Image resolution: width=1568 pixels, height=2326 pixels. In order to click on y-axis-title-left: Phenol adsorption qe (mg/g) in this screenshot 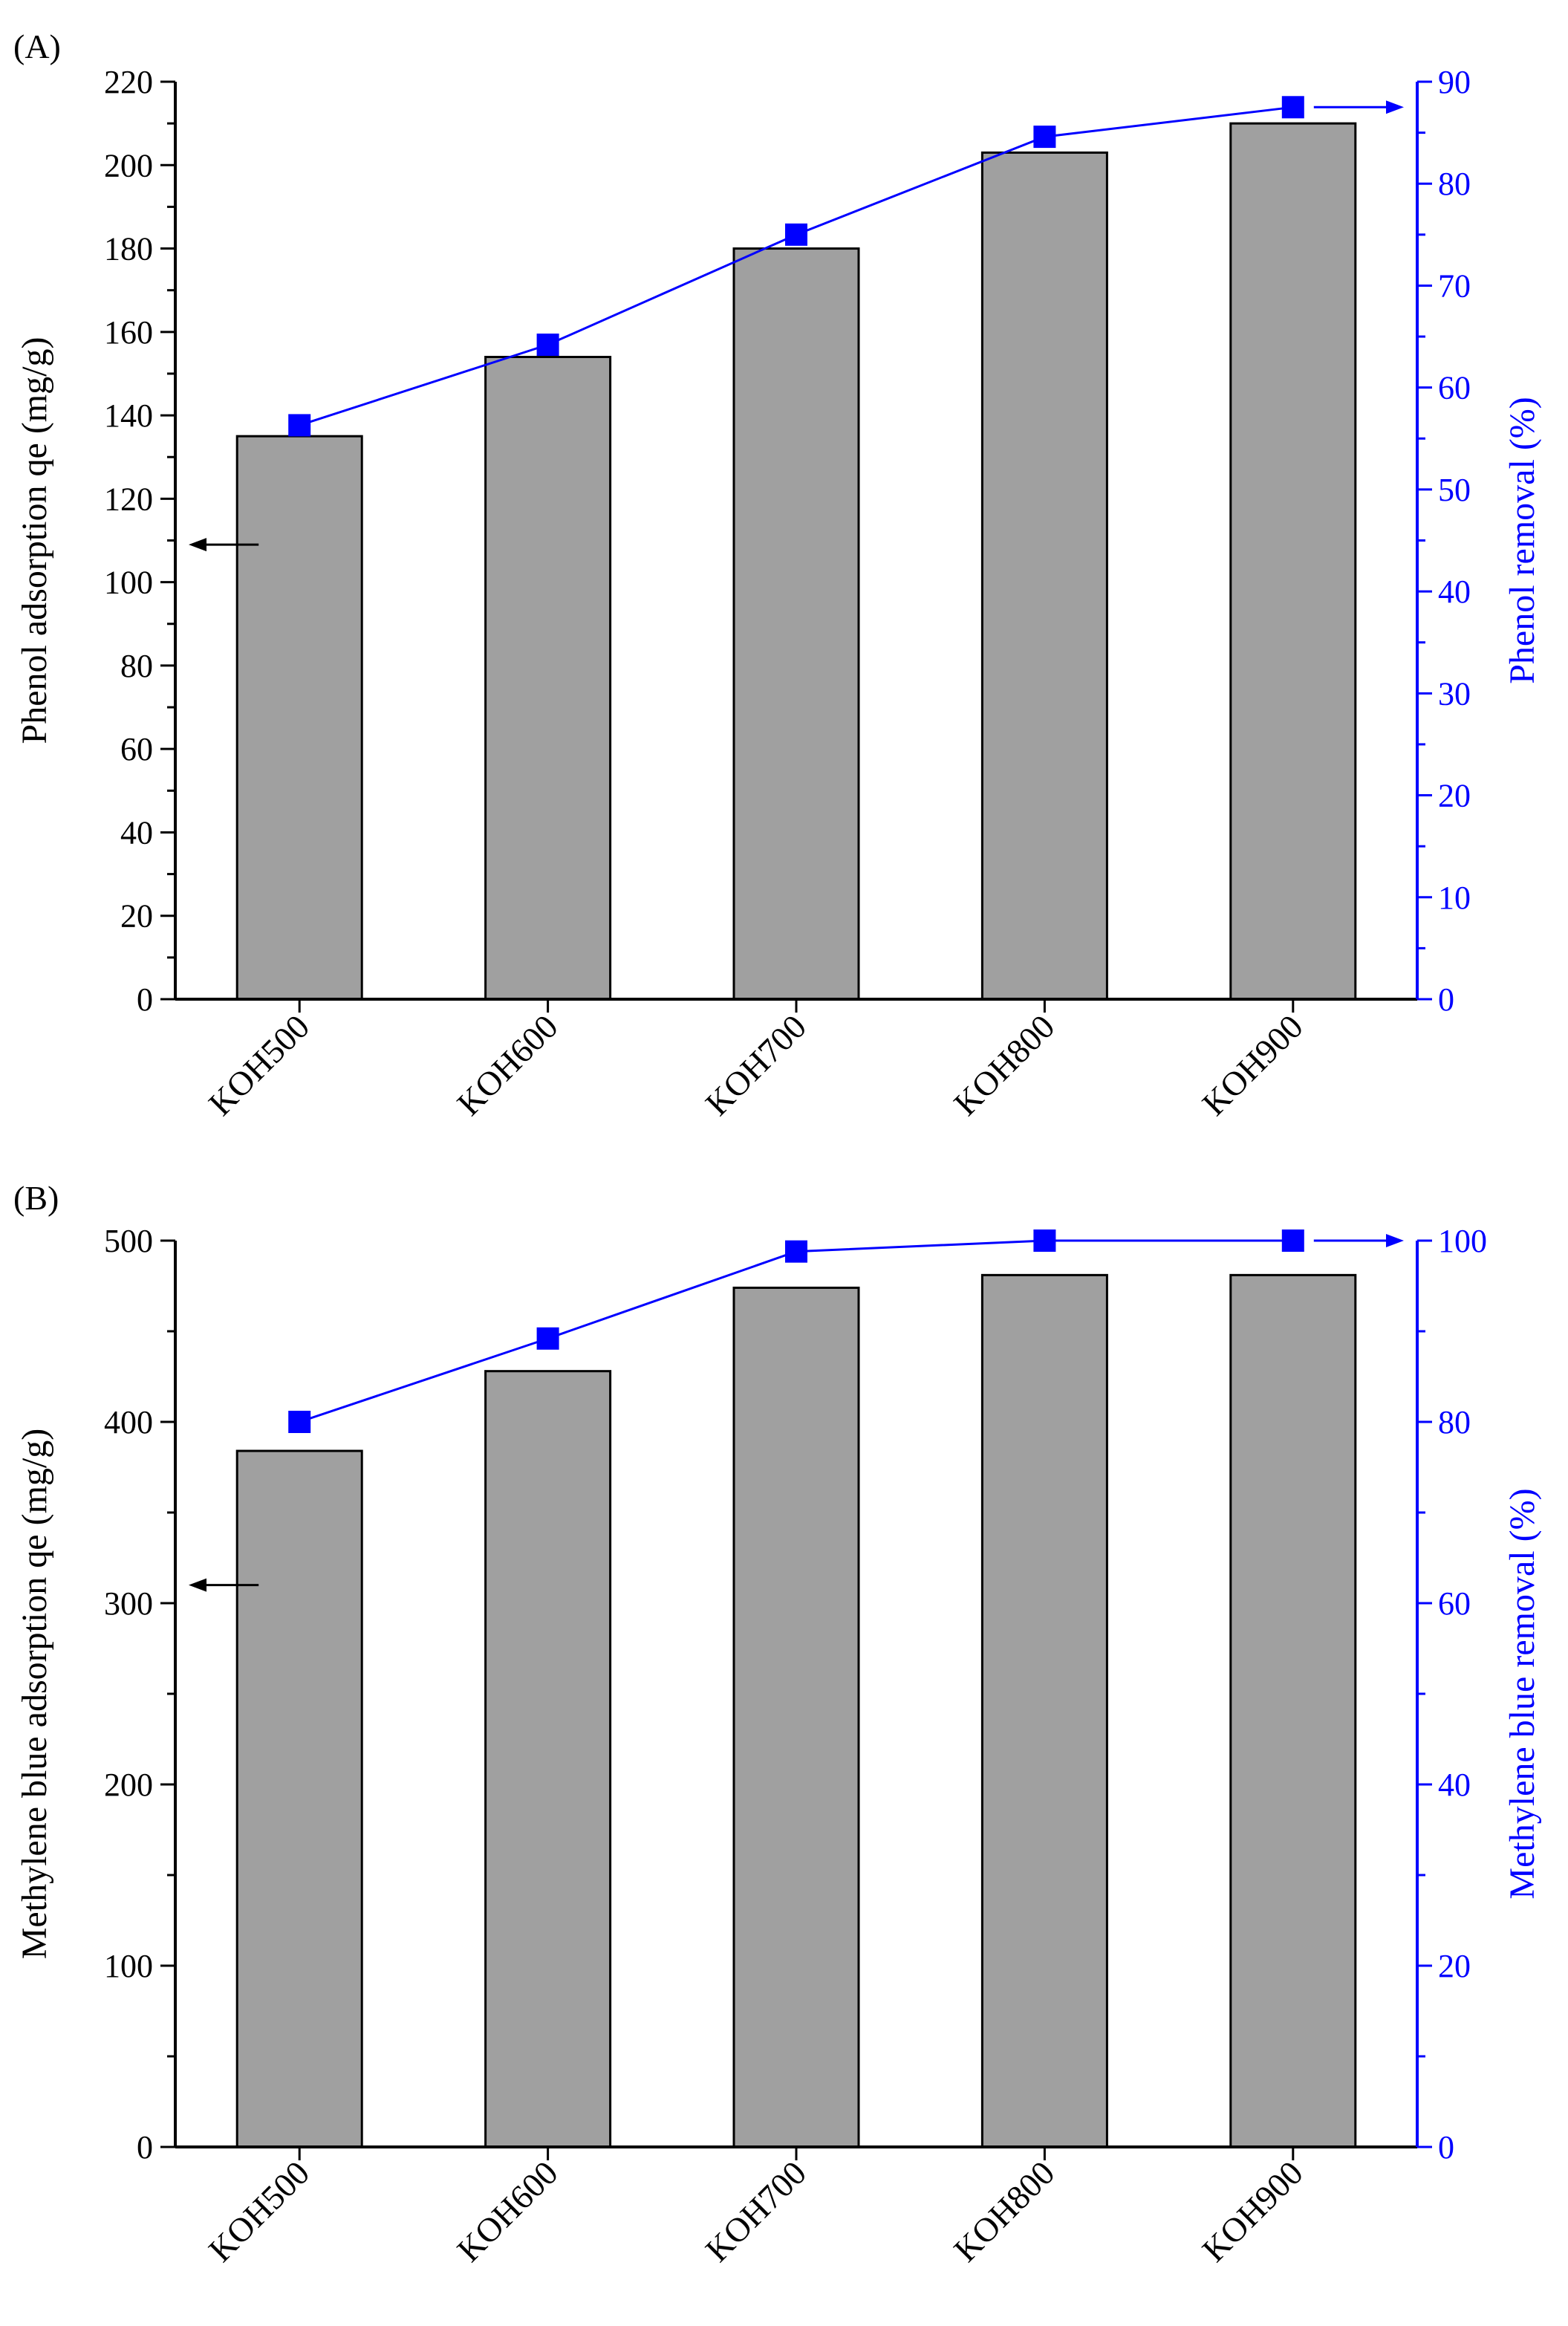, I will do `click(34, 540)`.